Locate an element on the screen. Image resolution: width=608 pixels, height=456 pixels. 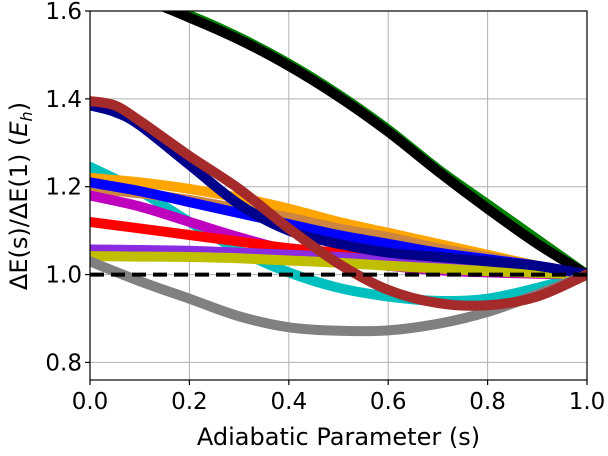
x-axis-title: Adiabatic Parameter (s) is located at coordinates (338, 437).